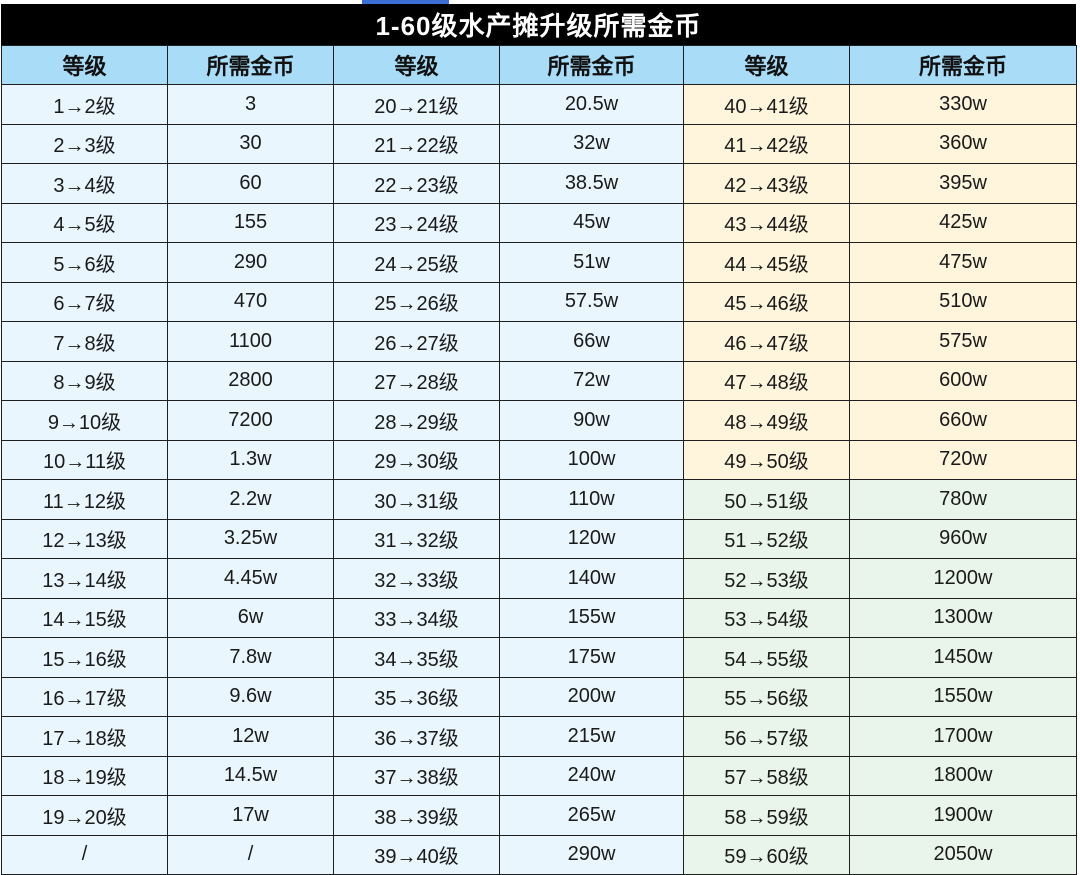 The height and width of the screenshot is (875, 1080). Describe the element at coordinates (416, 459) in the screenshot. I see `level-cell: 29→30级` at that location.